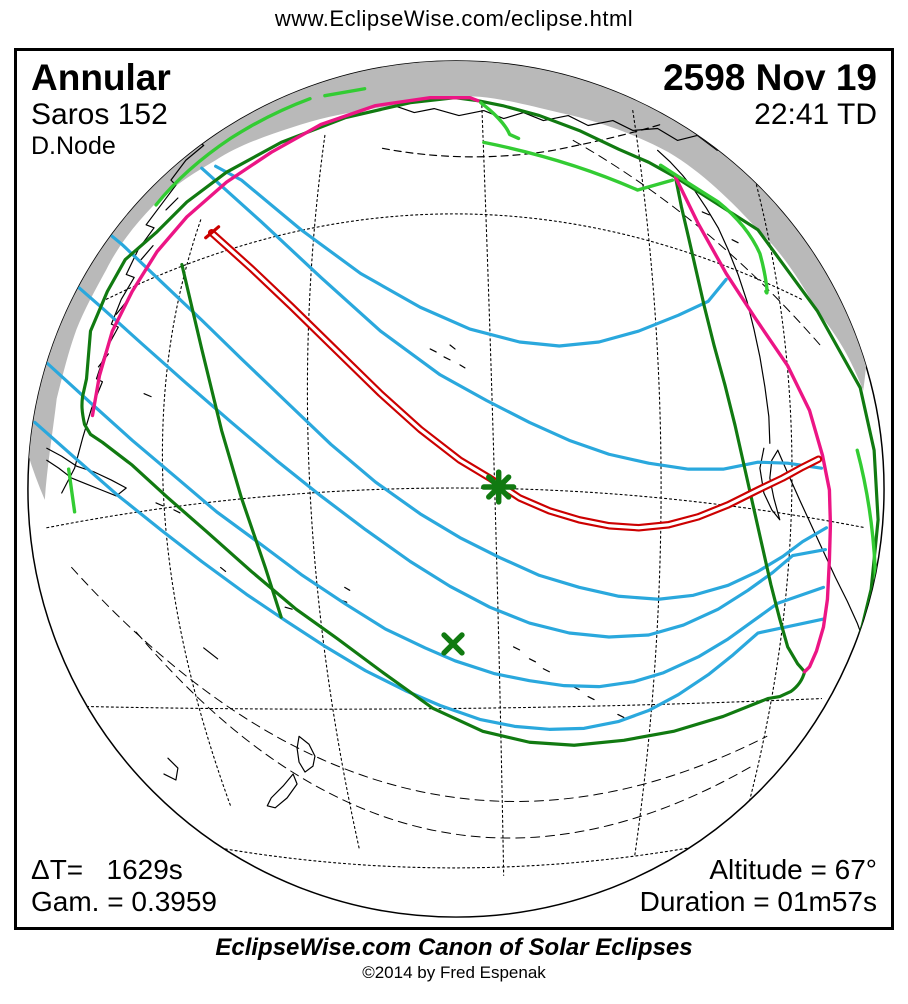 The image size is (908, 1004). Describe the element at coordinates (124, 901) in the screenshot. I see `gamma-label: Gam. = 0.3959` at that location.